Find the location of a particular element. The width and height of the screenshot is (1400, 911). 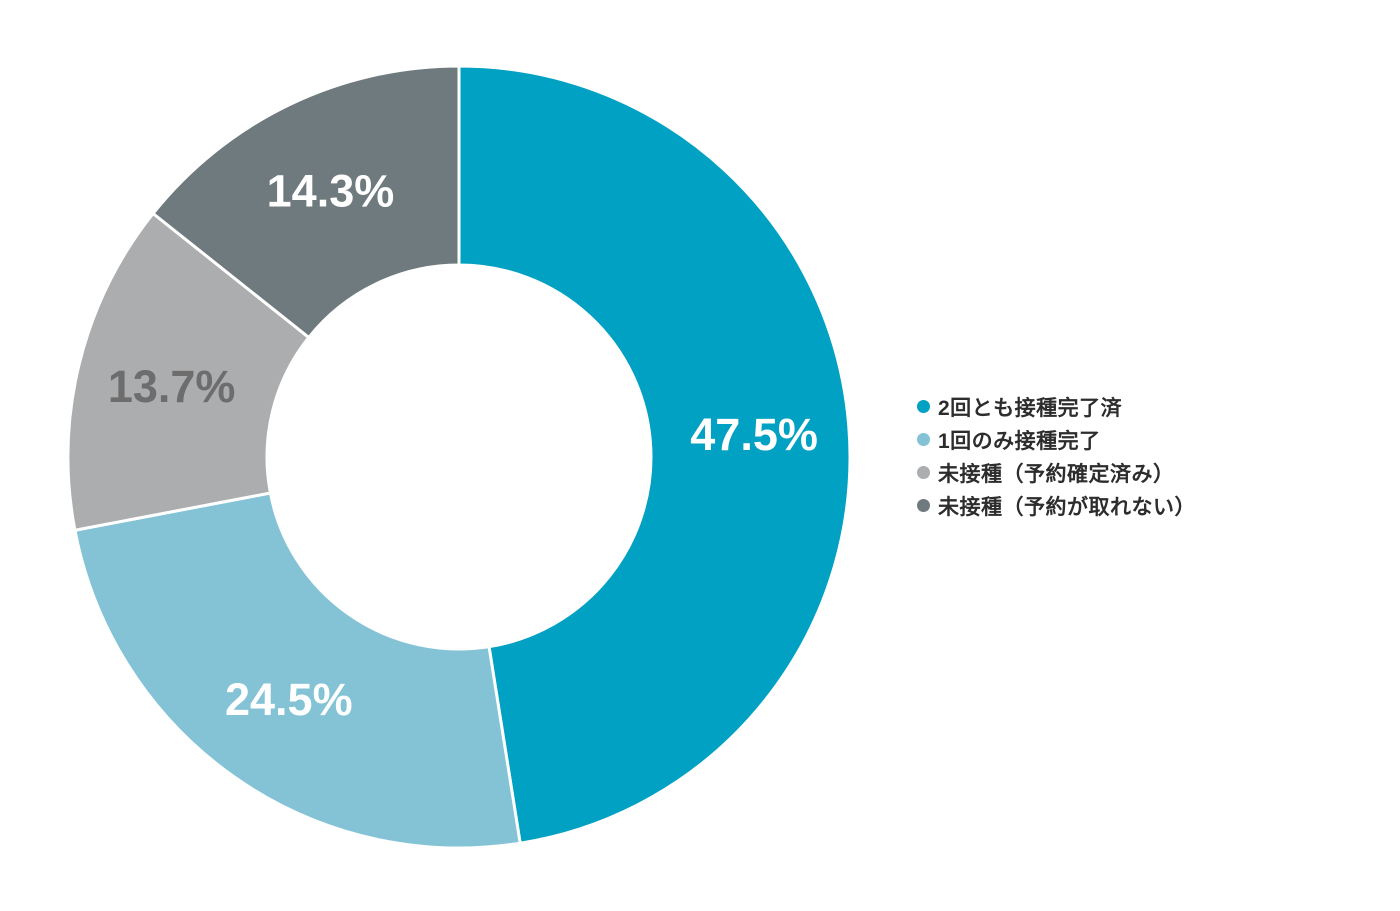

legend-item-fully-vaccinated: 2回とも接種完了済 is located at coordinates (1056, 406).